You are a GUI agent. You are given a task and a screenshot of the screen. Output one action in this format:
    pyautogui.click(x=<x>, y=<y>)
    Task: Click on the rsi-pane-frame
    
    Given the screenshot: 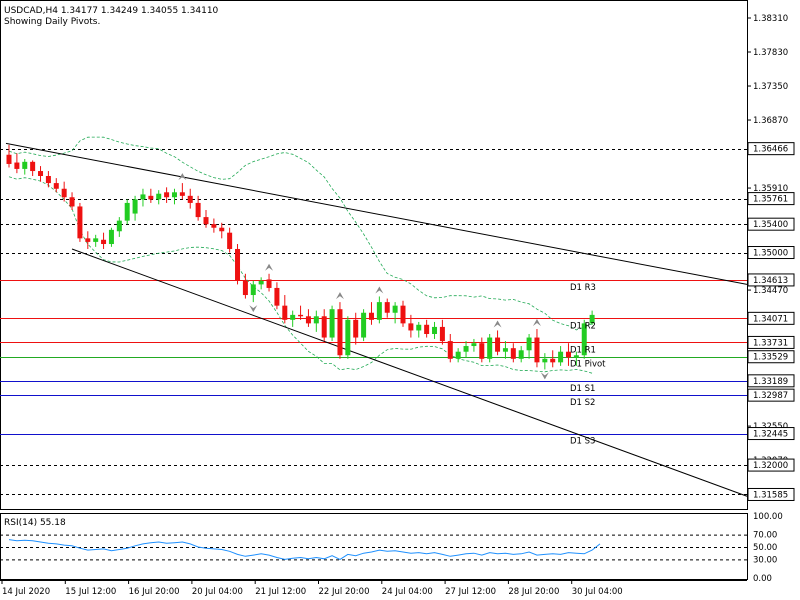 What is the action you would take?
    pyautogui.click(x=374, y=546)
    